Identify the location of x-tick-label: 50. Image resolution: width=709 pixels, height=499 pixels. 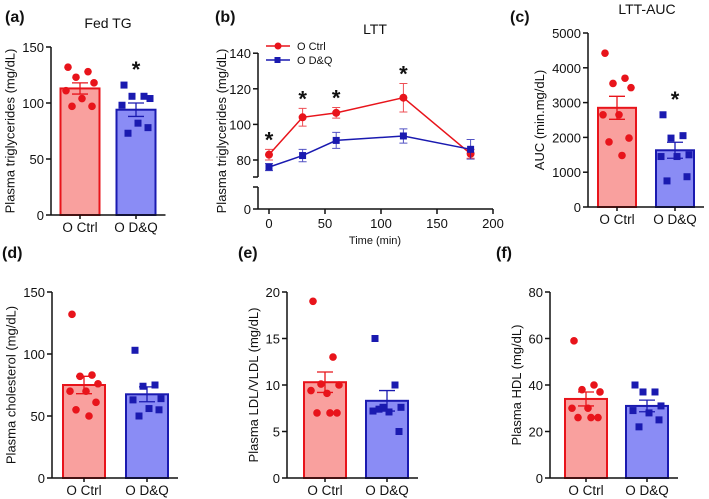
(325, 223).